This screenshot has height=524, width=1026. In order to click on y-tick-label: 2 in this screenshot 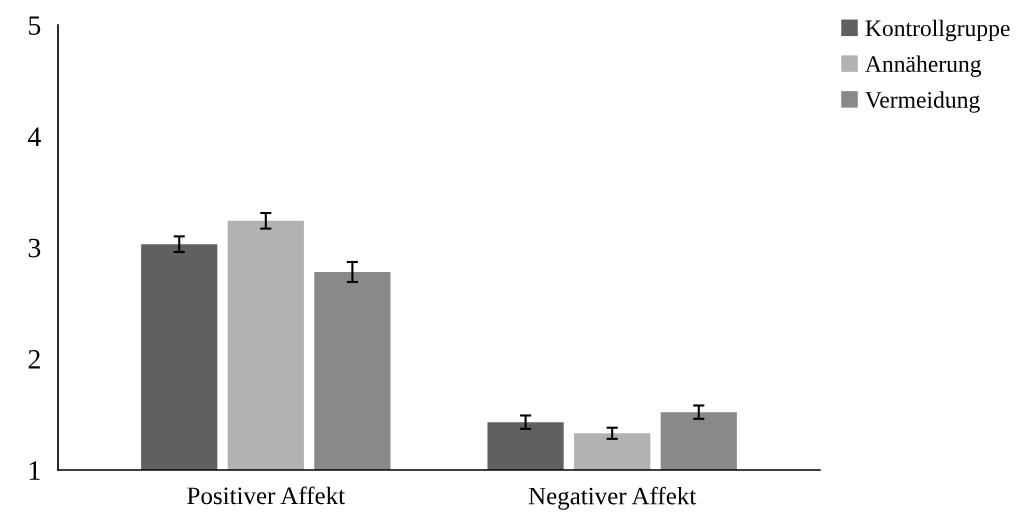, I will do `click(34, 359)`.